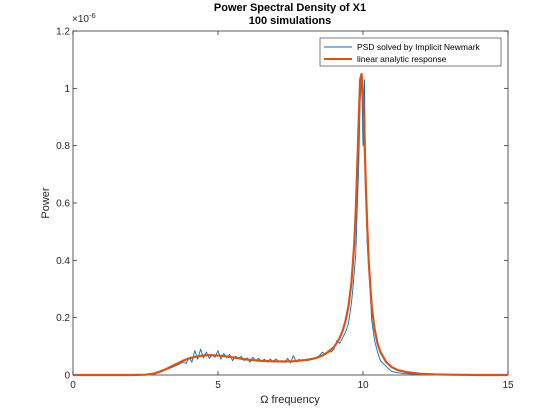 The width and height of the screenshot is (560, 420). I want to click on x-tick-label: 5, so click(218, 385).